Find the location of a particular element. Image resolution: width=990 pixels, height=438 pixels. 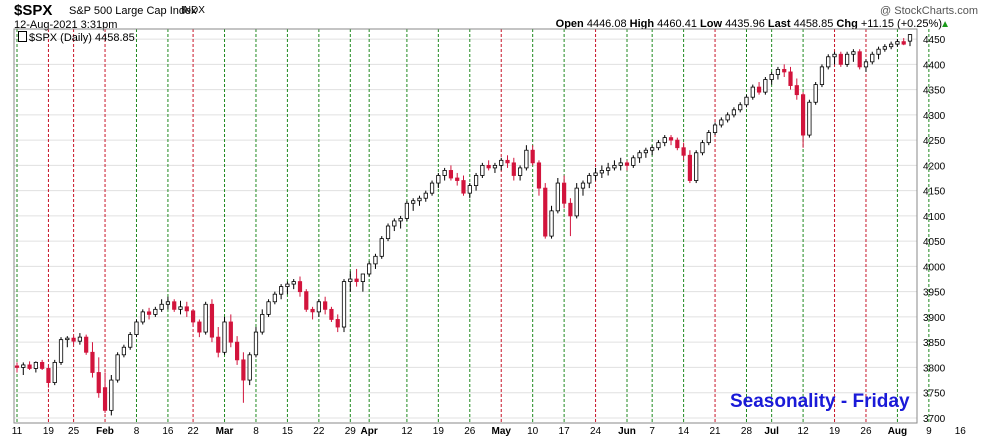

x-tick-label: 11 is located at coordinates (17, 431).